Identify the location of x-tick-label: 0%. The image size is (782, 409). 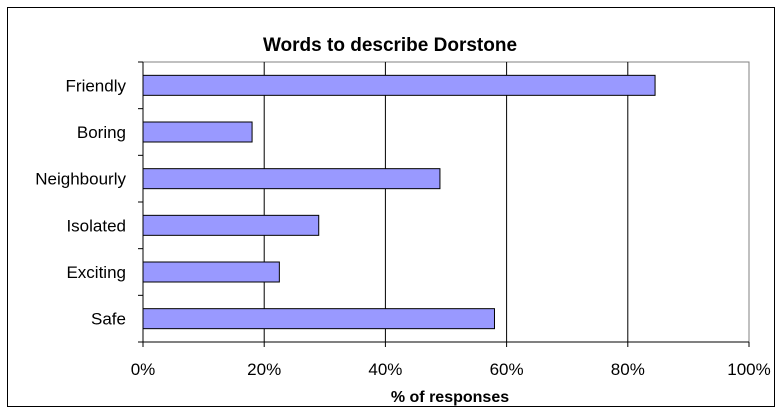
(143, 369).